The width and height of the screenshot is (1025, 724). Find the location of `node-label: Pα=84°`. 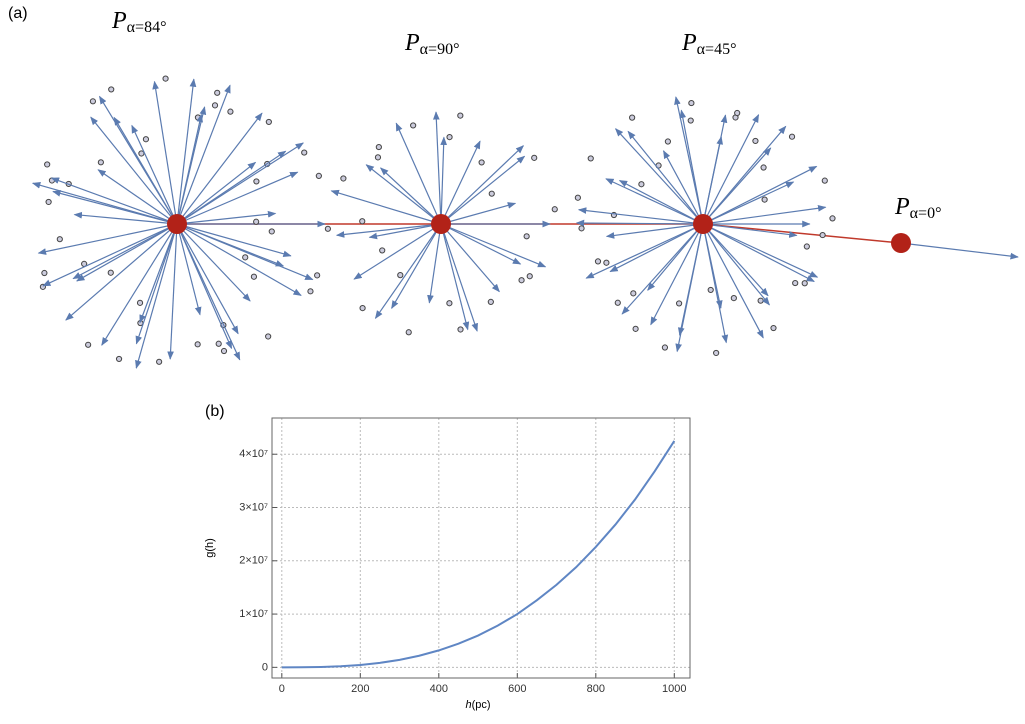

node-label: Pα=84° is located at coordinates (138, 22).